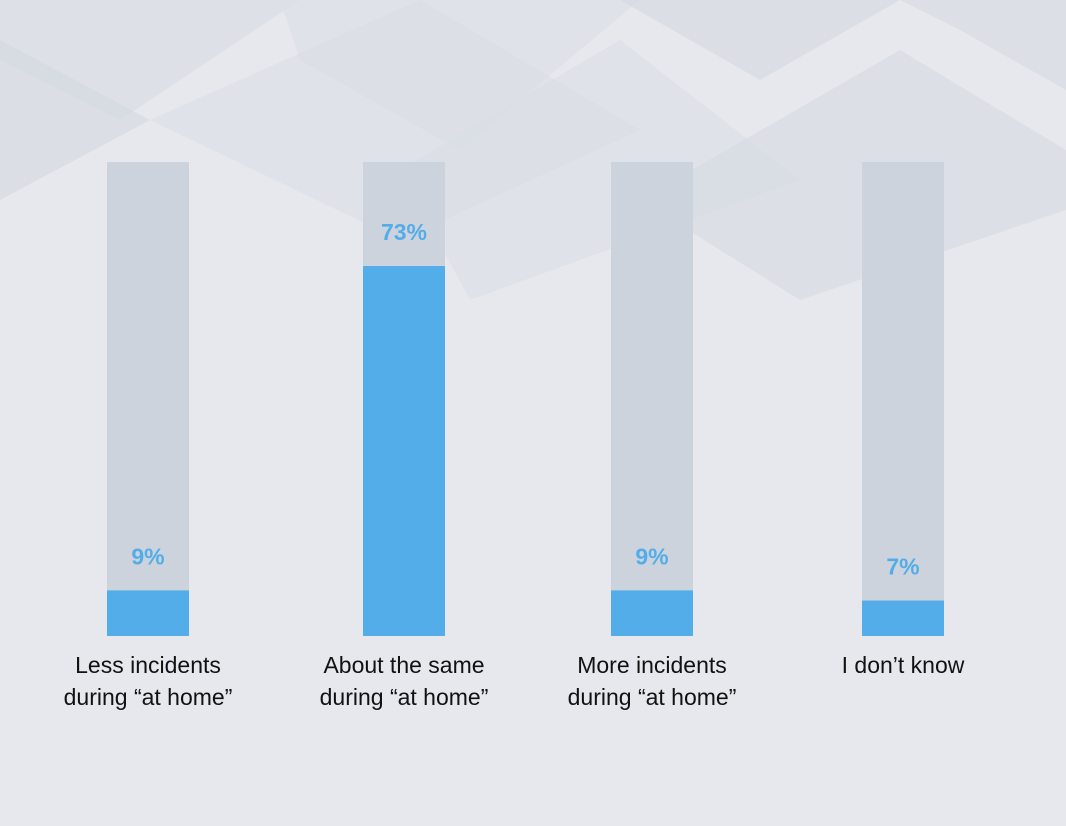  I want to click on category-label-line: Less incidents, so click(148, 665).